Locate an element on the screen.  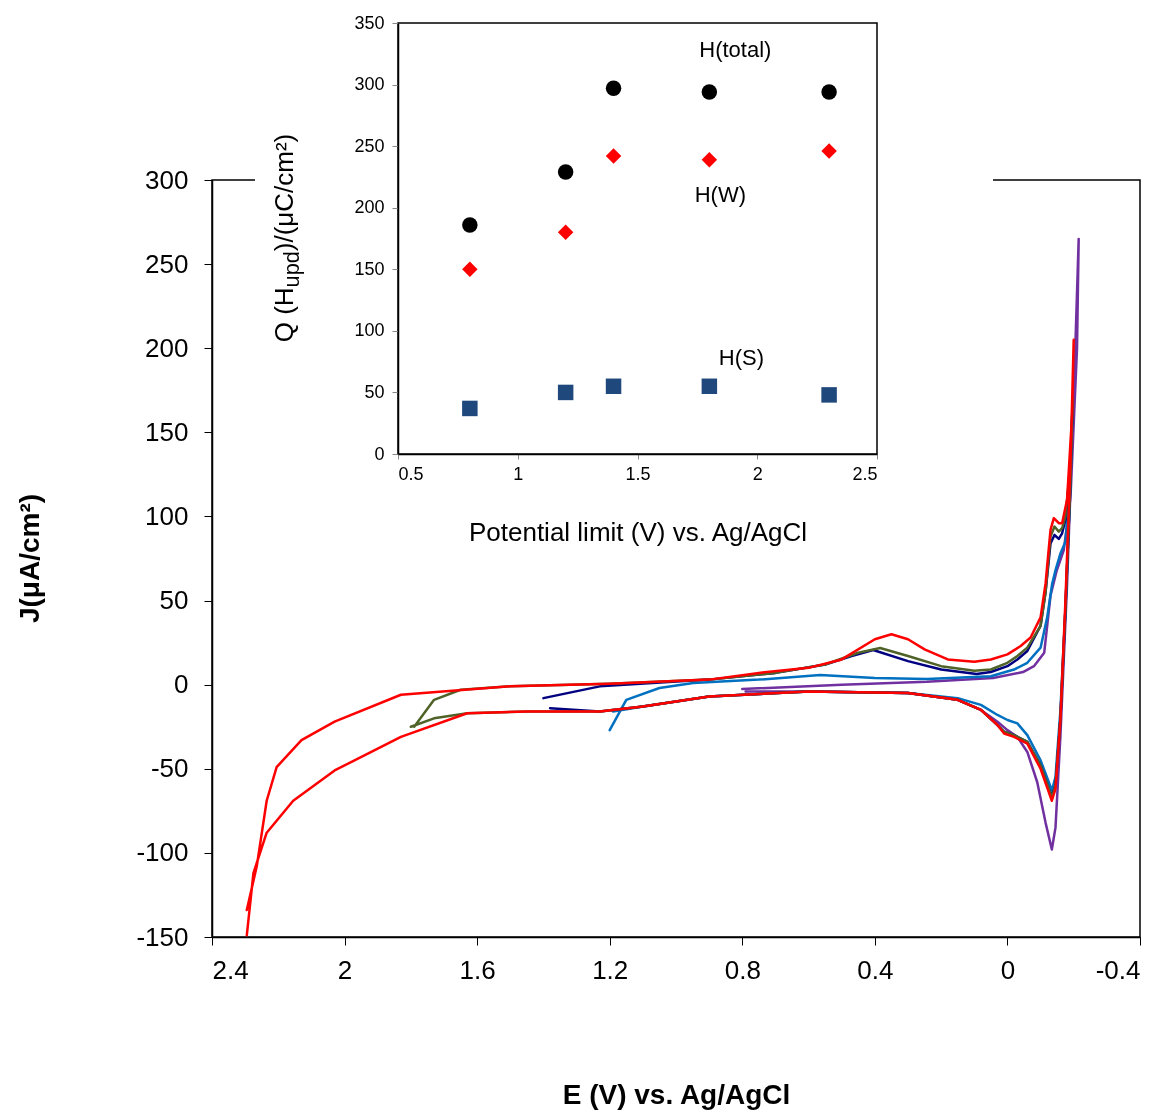
series-label: H(S) is located at coordinates (741, 358).